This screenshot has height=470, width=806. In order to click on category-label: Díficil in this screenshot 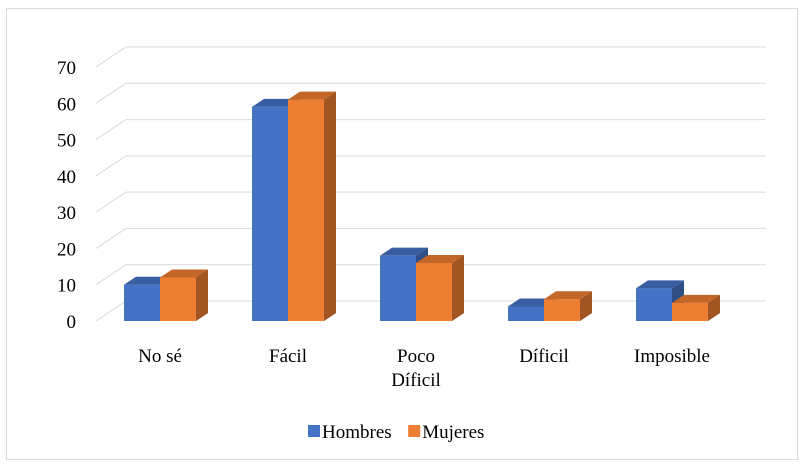, I will do `click(544, 356)`.